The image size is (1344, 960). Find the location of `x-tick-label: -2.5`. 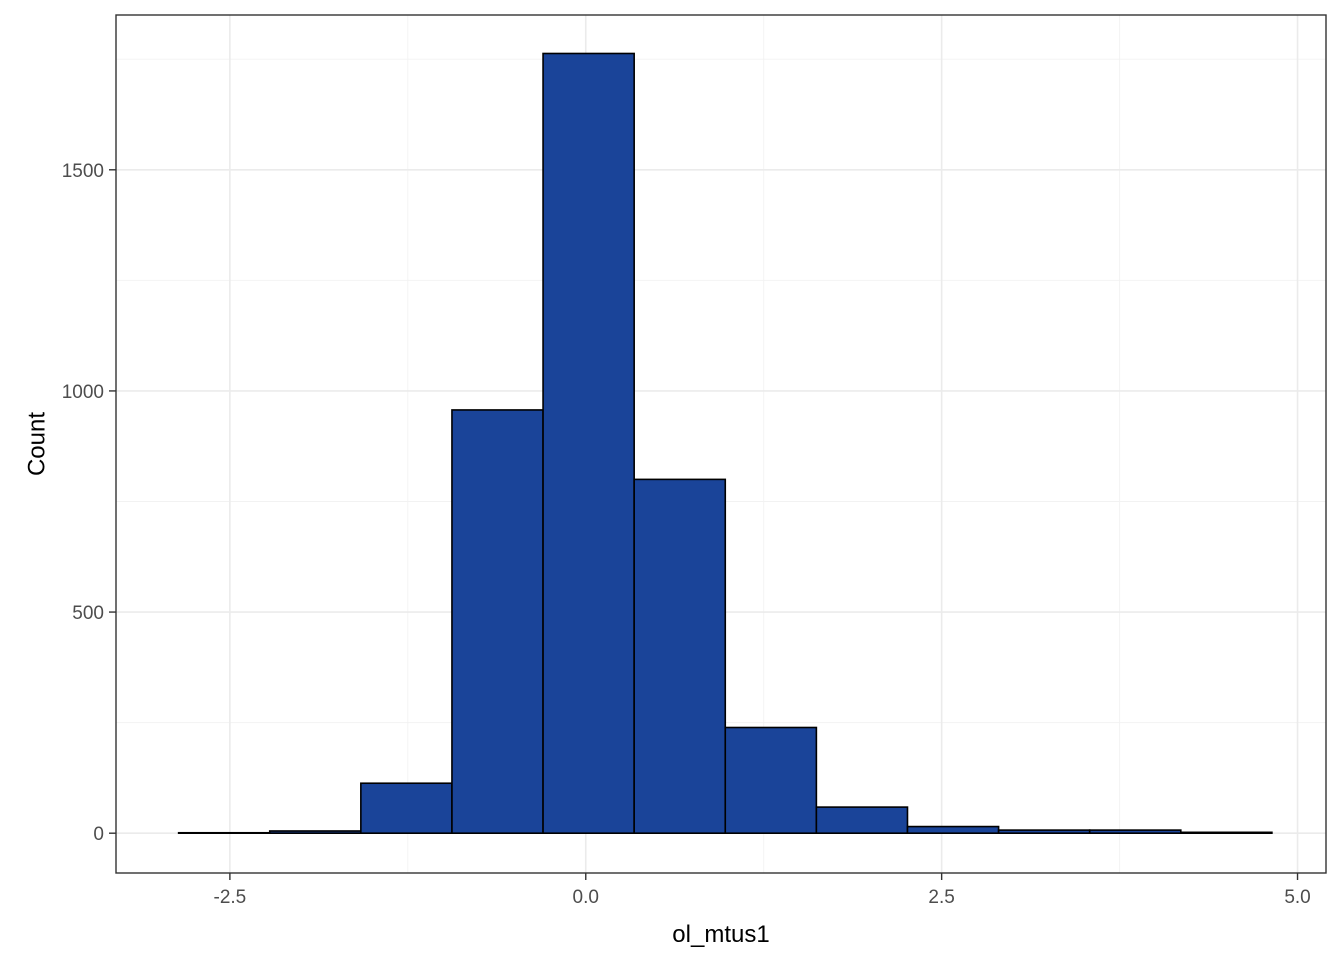

x-tick-label: -2.5 is located at coordinates (230, 897).